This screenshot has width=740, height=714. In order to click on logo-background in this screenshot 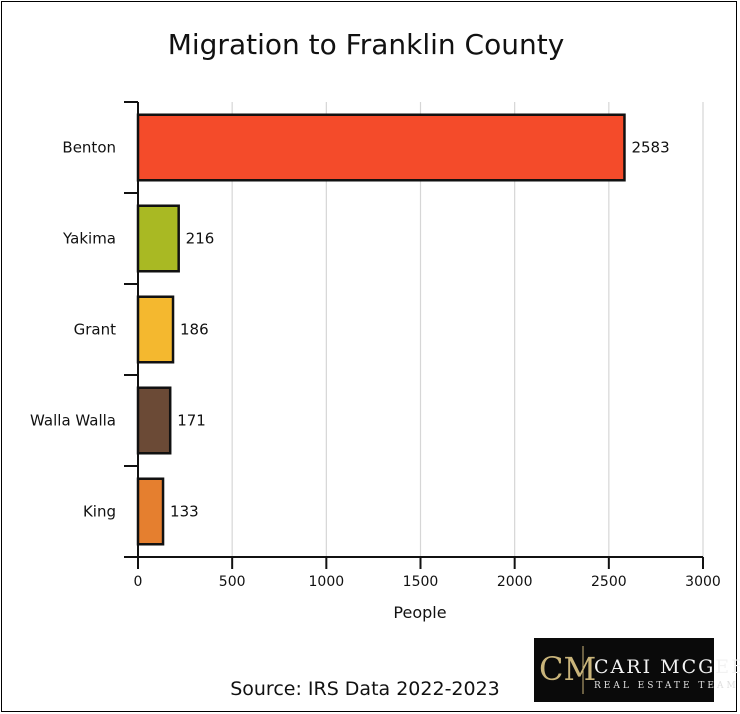, I will do `click(624, 670)`.